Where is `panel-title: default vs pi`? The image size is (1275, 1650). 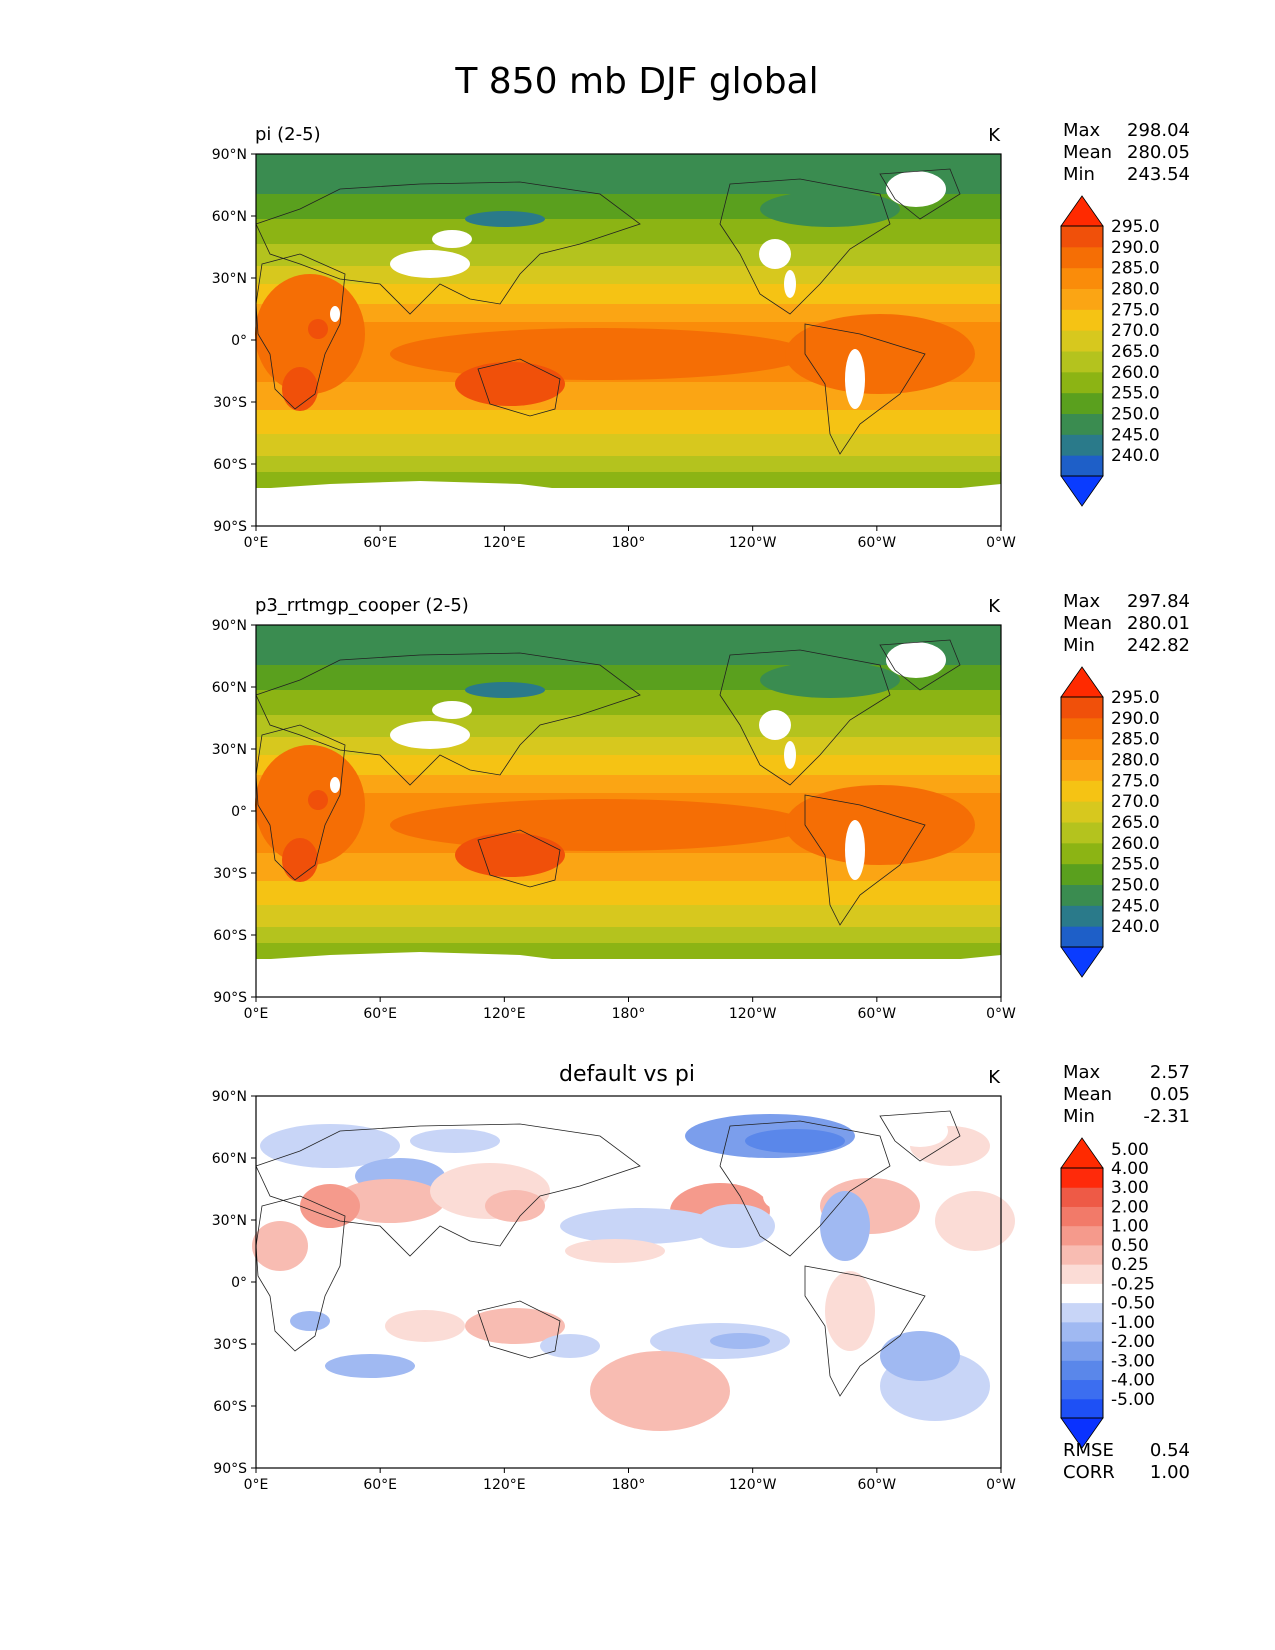 panel-title: default vs pi is located at coordinates (627, 1074).